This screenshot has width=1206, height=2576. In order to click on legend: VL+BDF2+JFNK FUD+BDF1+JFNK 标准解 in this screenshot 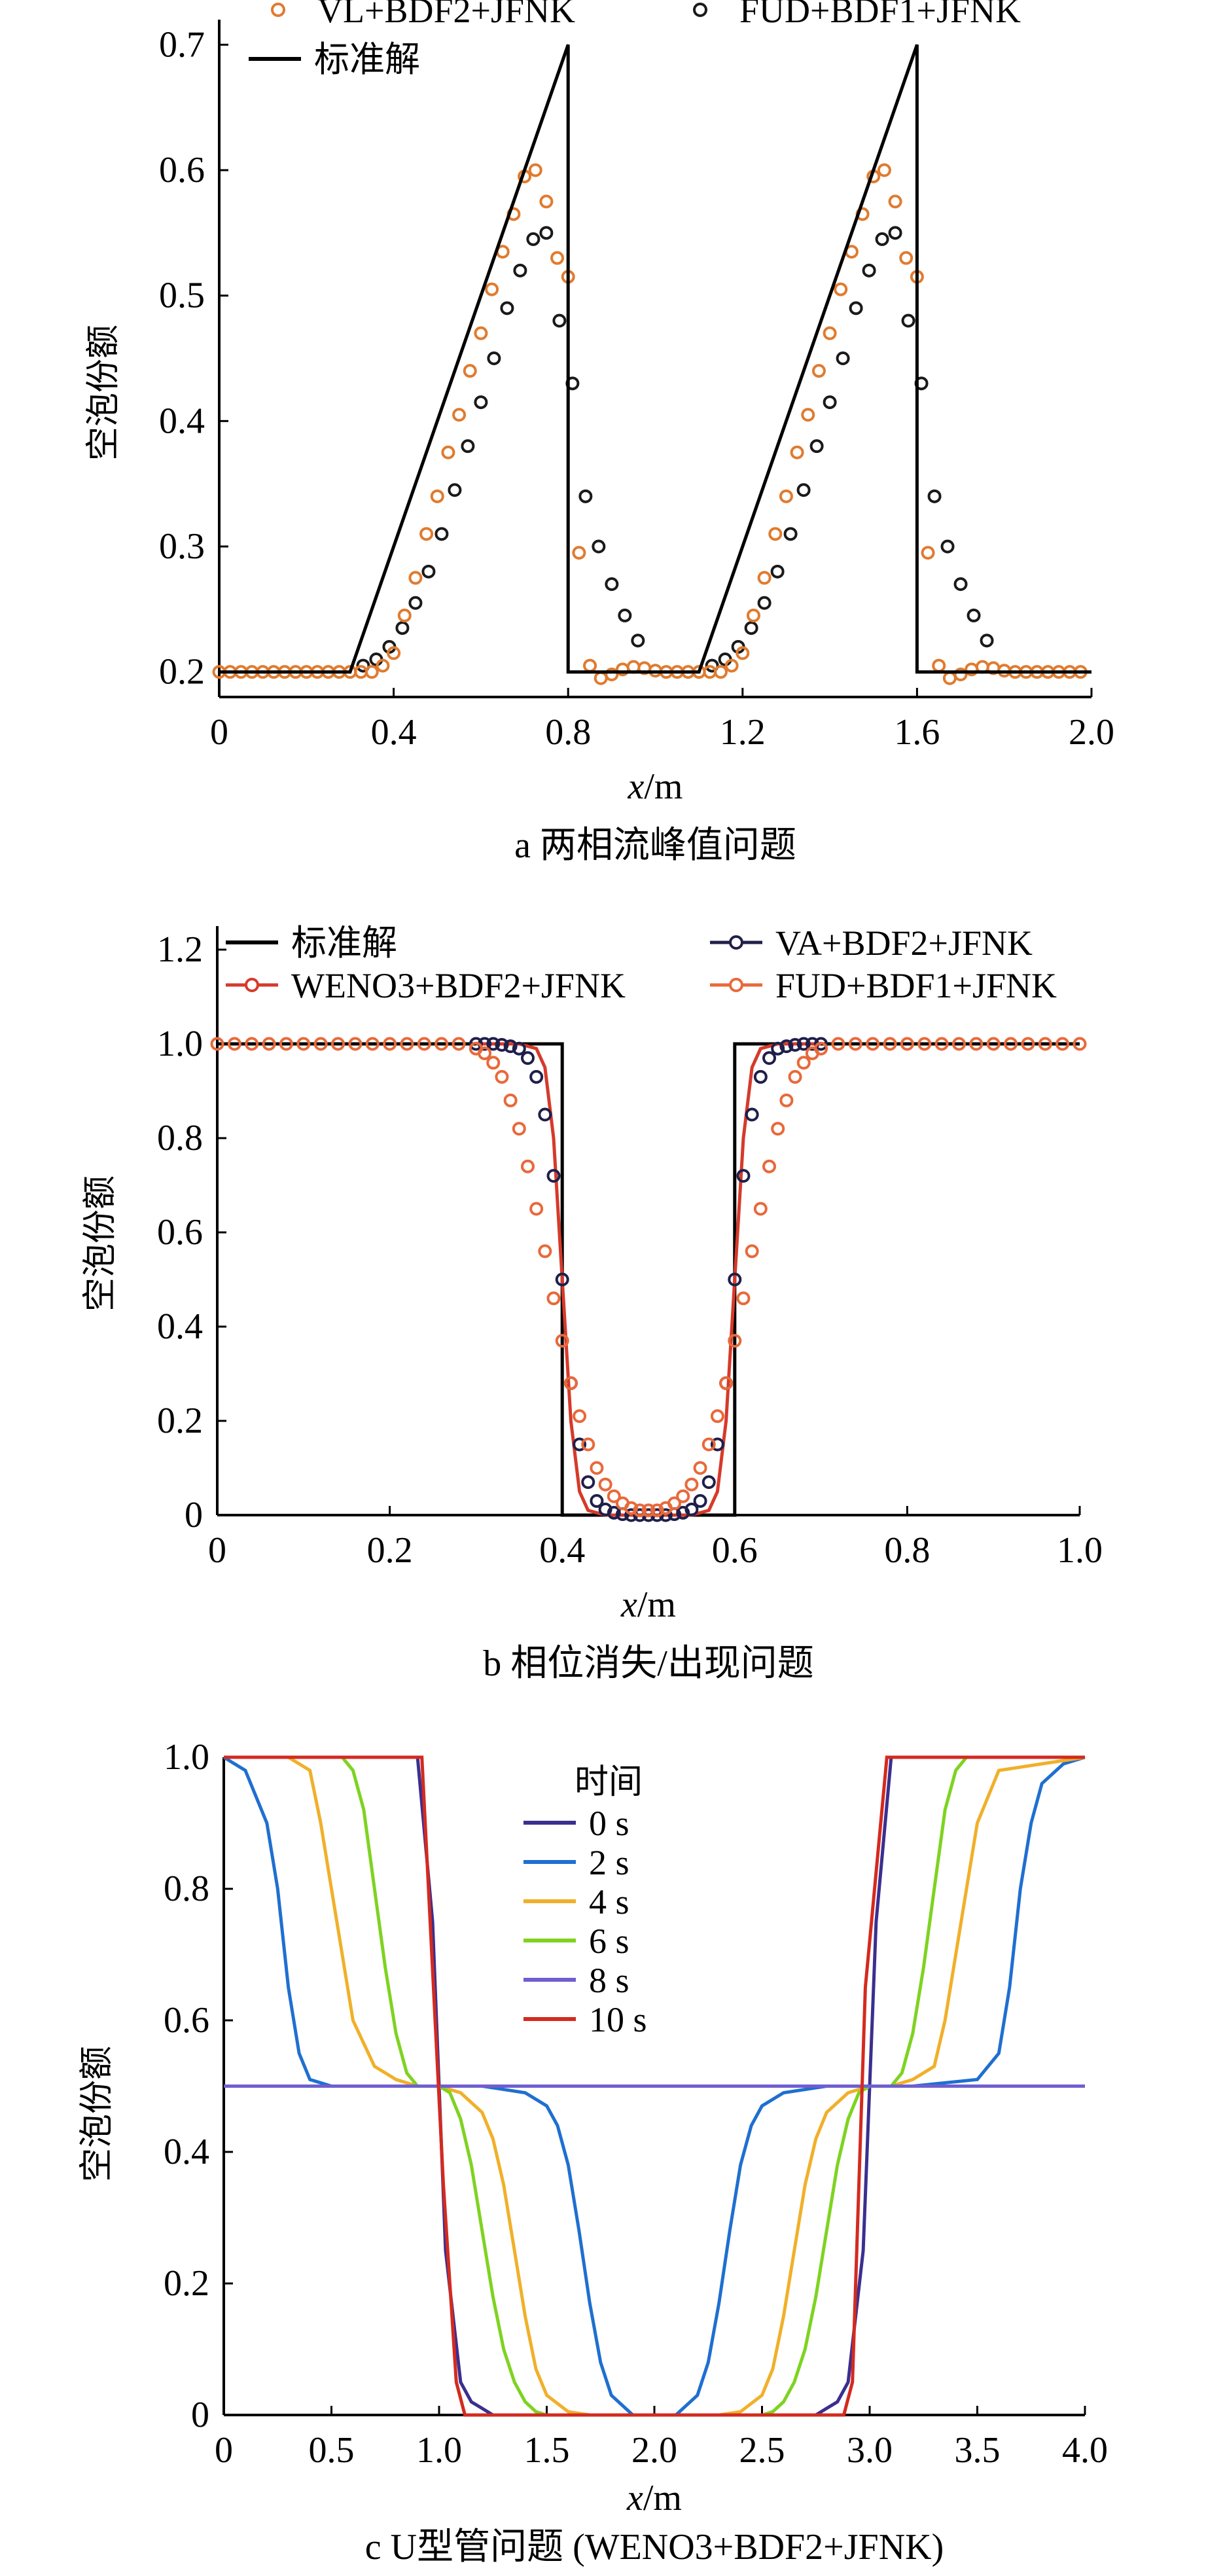, I will do `click(635, 39)`.